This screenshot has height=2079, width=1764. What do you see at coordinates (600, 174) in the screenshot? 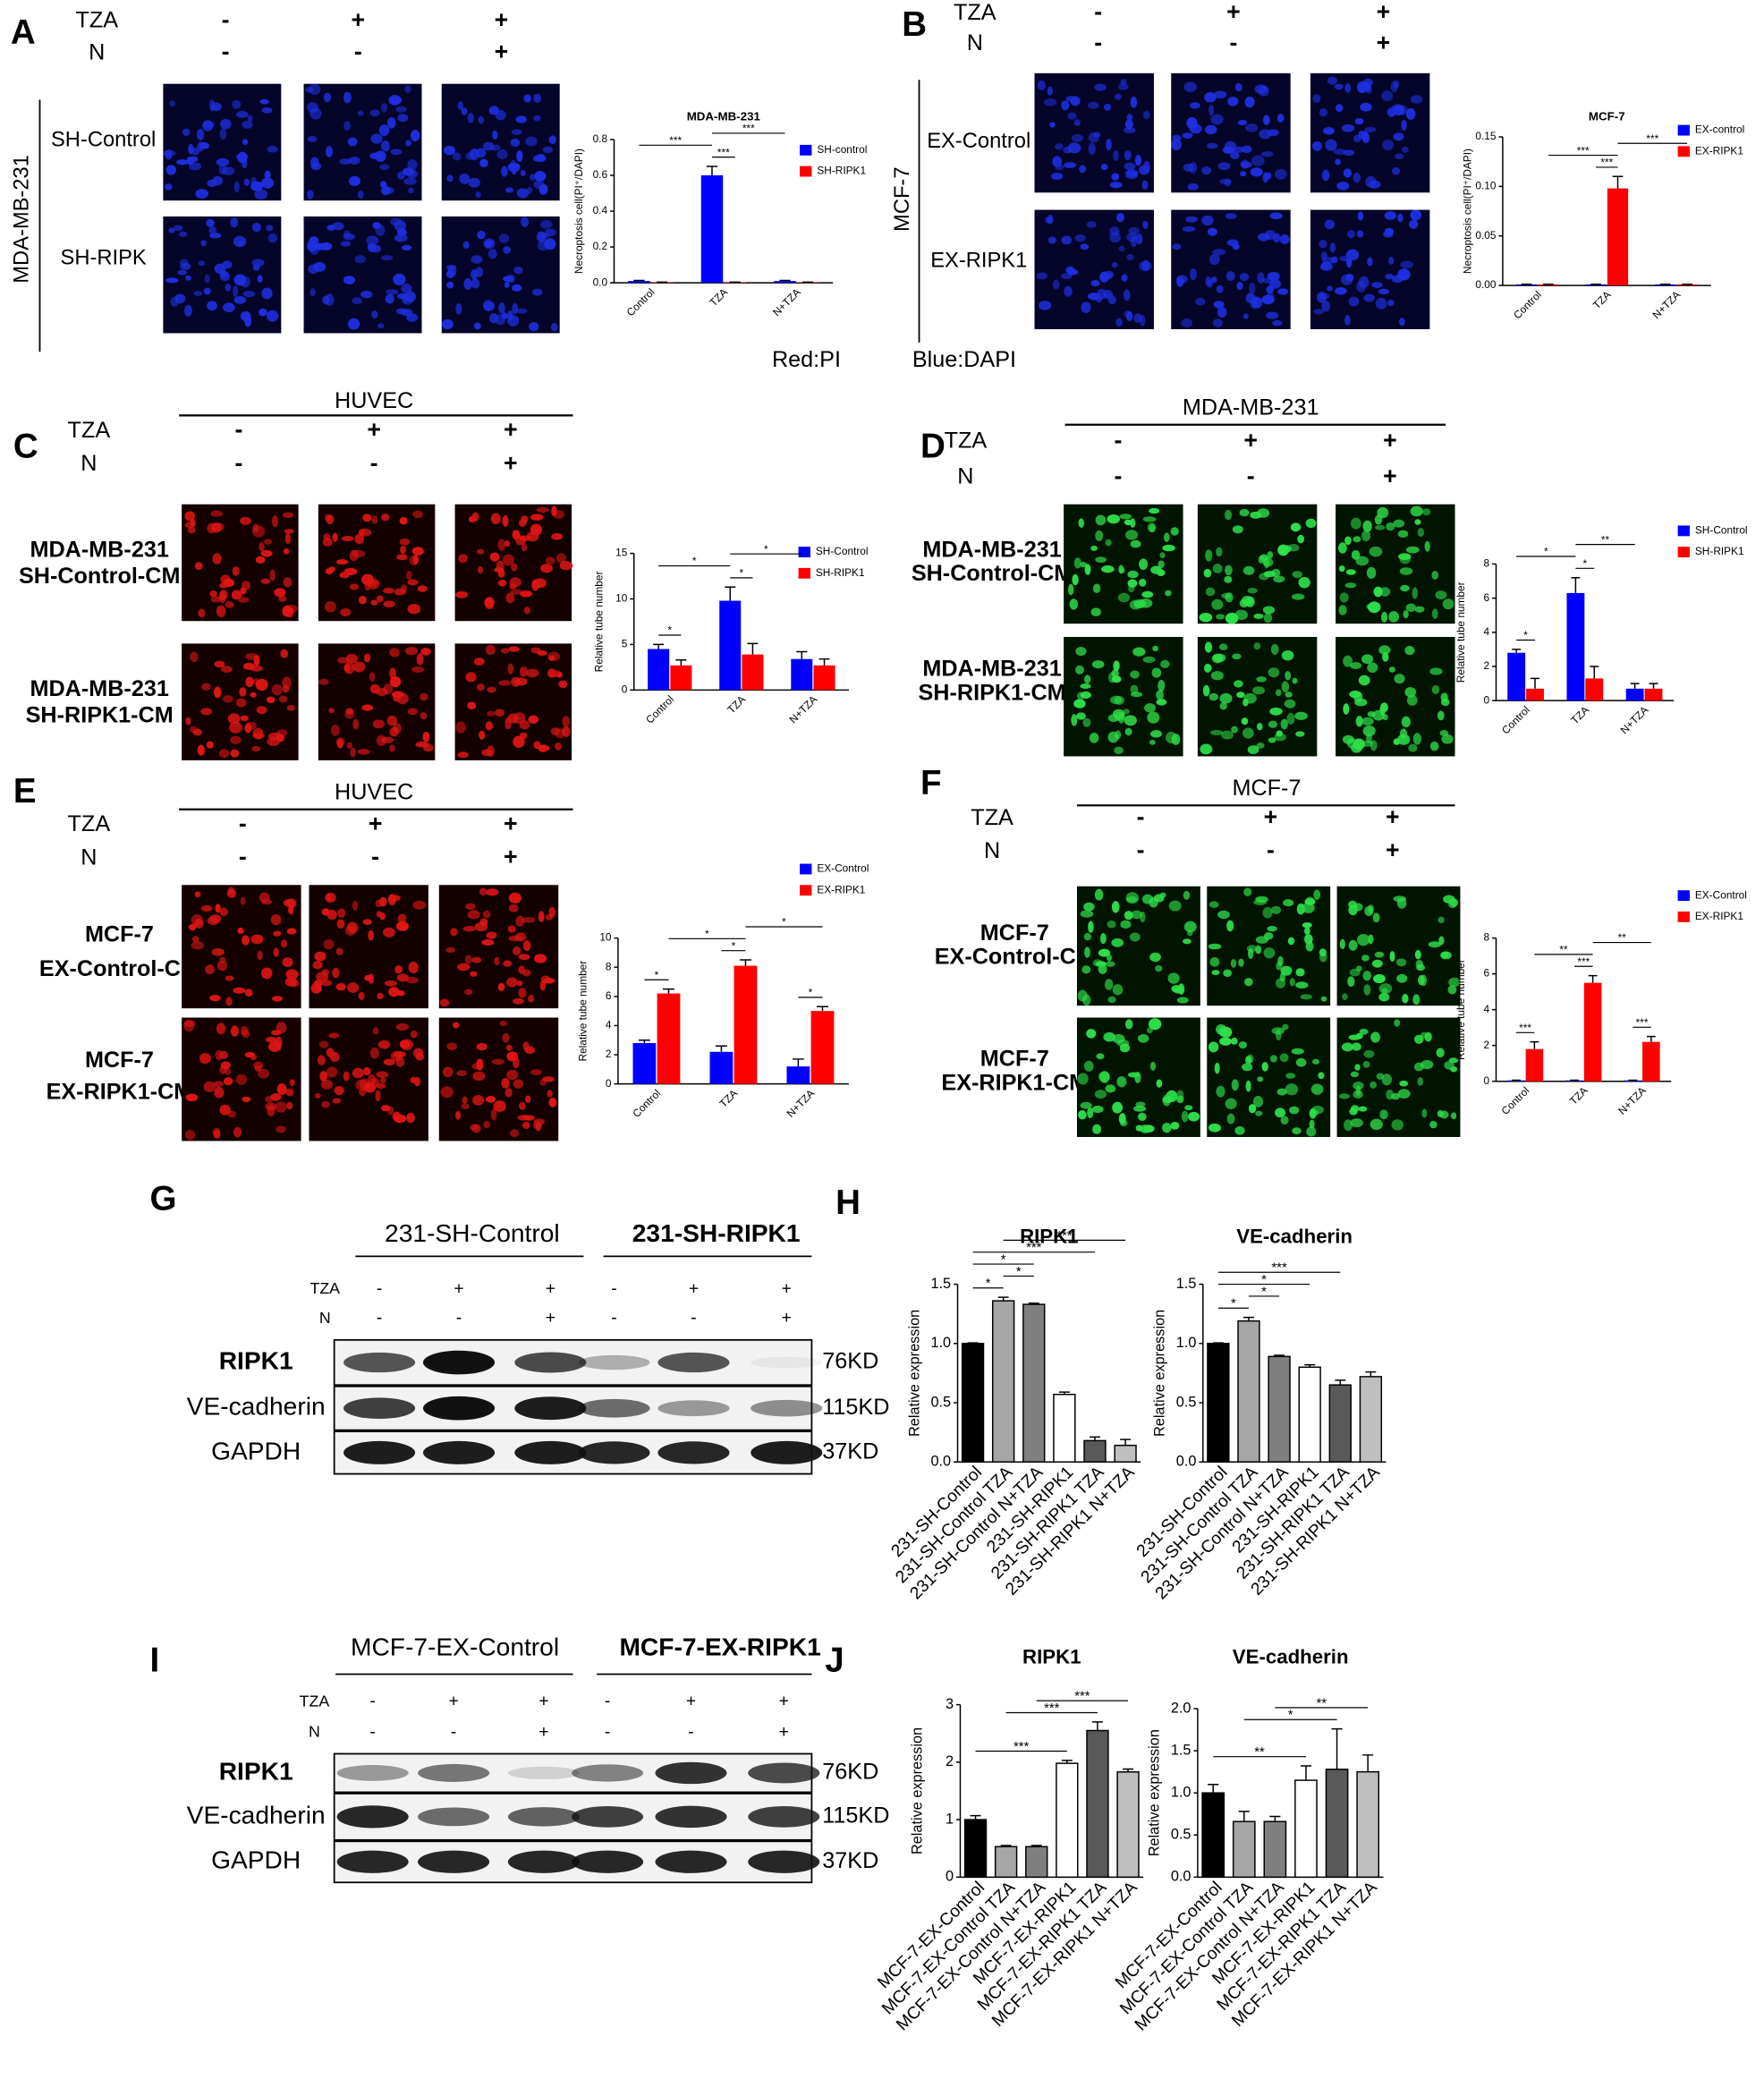
I see `y-tick-label: 0.6` at bounding box center [600, 174].